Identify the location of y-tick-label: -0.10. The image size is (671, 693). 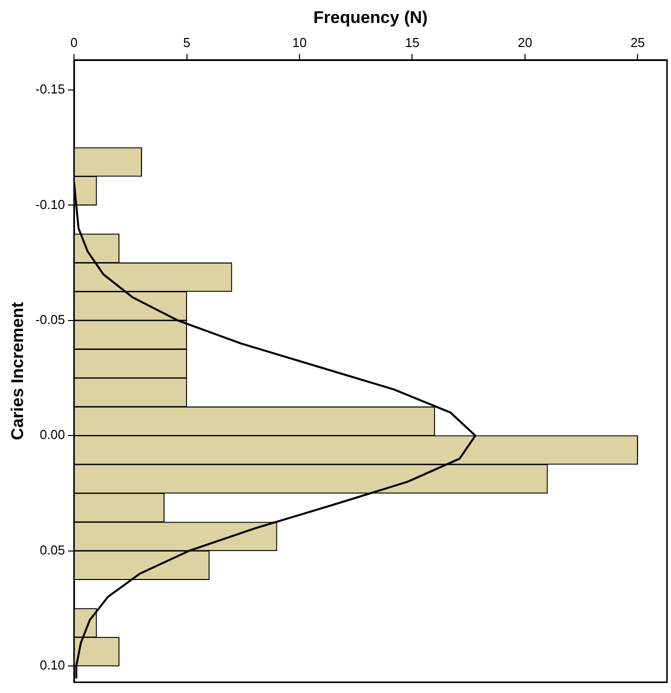
(50, 204).